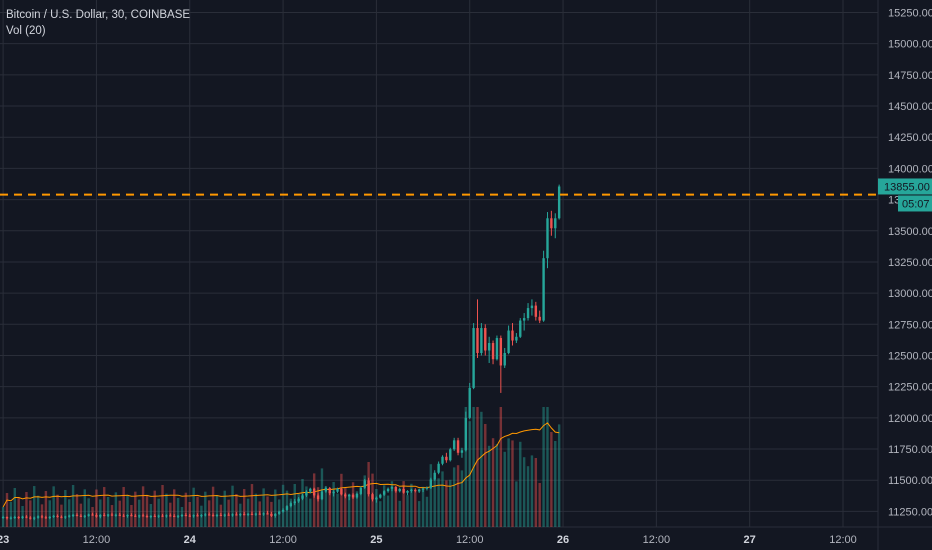 The height and width of the screenshot is (550, 932). Describe the element at coordinates (281, 467) in the screenshot. I see `volume-bars` at that location.